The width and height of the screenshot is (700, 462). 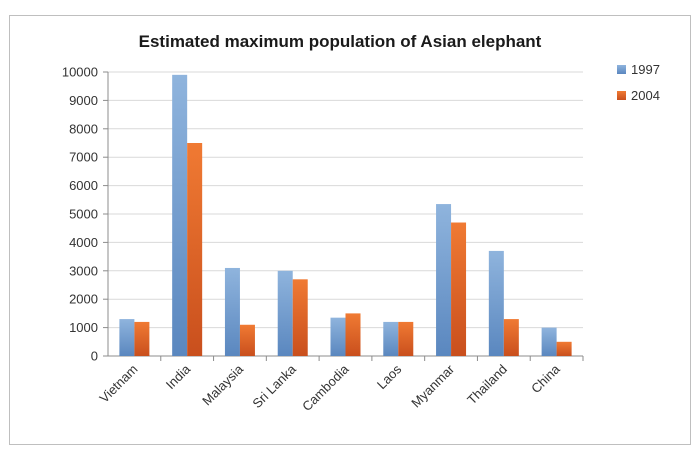 What do you see at coordinates (83, 242) in the screenshot?
I see `y-tick-label: 4000` at bounding box center [83, 242].